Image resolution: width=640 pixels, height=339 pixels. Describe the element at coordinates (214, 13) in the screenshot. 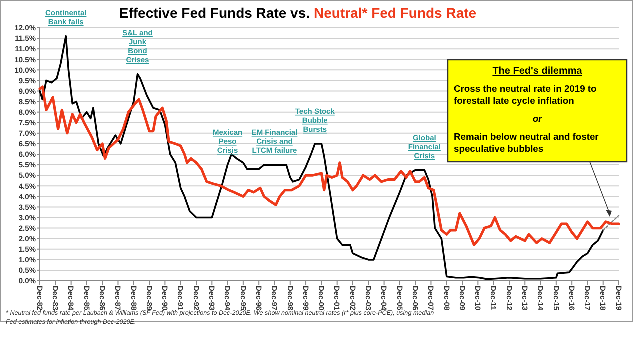

I see `chart-title: Effective Fed Funds Rate vs.` at that location.